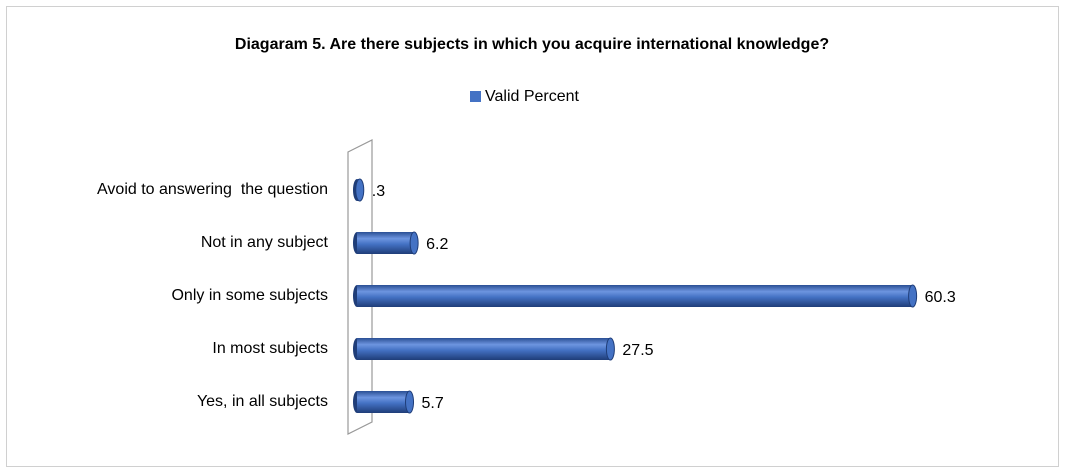 The height and width of the screenshot is (472, 1065). I want to click on data-label: 5.7, so click(433, 403).